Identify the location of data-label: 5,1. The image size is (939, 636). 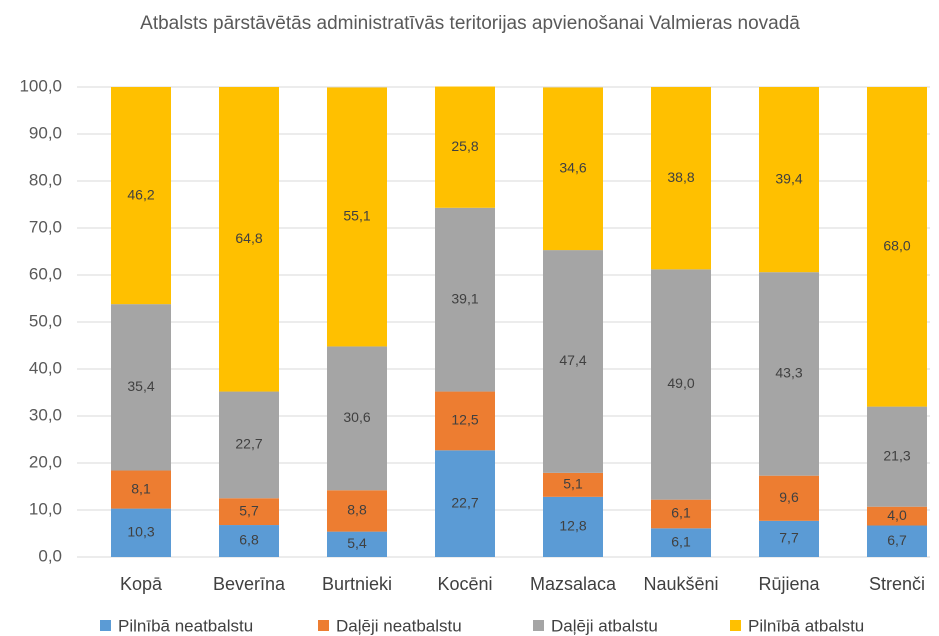
(573, 484).